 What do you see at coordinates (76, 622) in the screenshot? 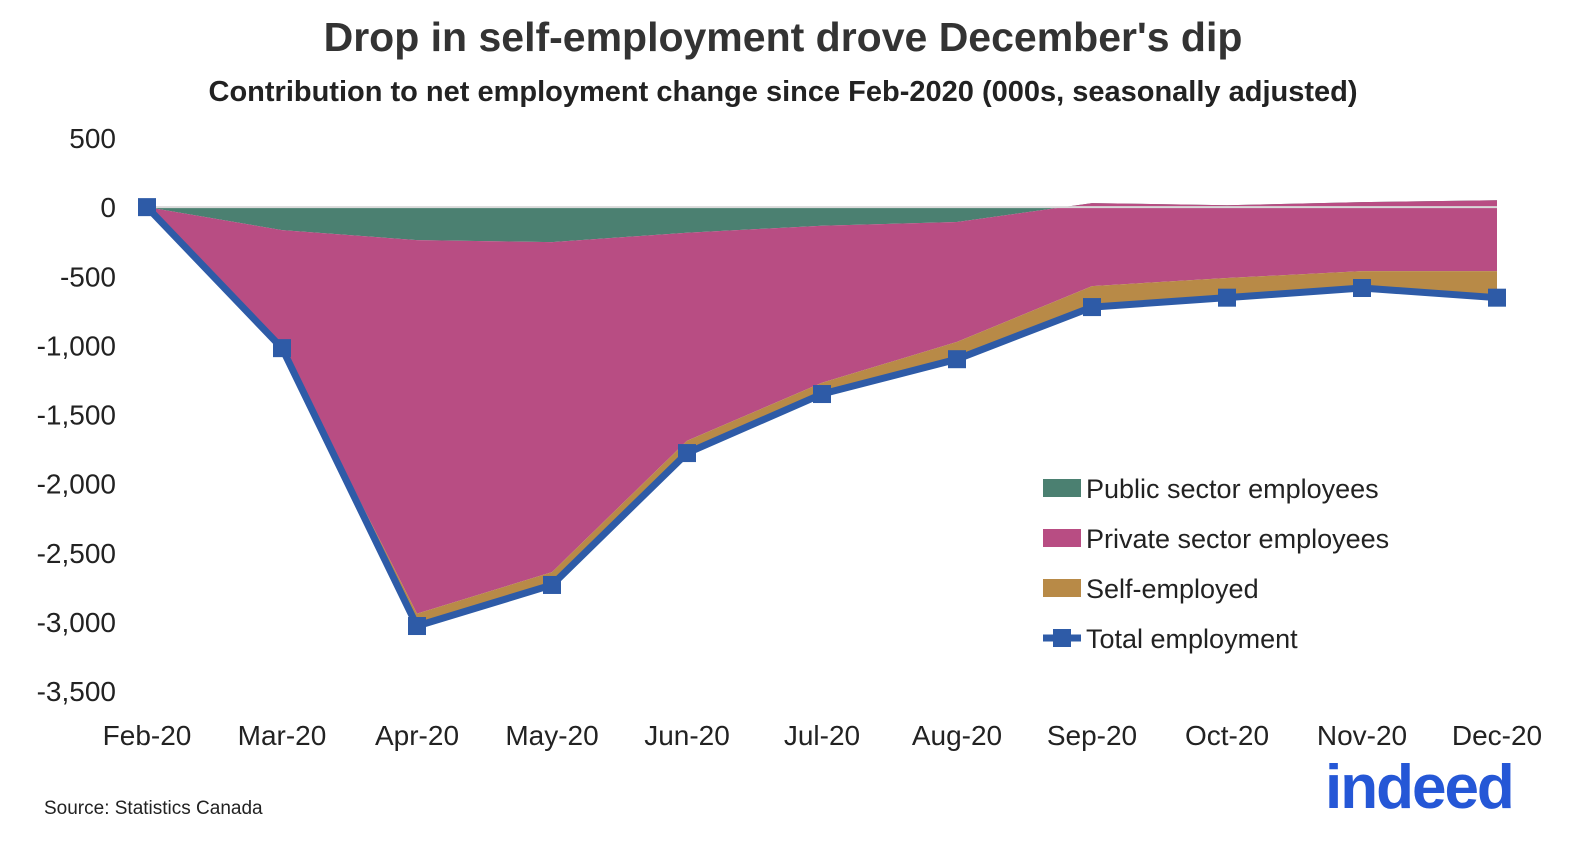
I see `y-tick-label: -3,000` at bounding box center [76, 622].